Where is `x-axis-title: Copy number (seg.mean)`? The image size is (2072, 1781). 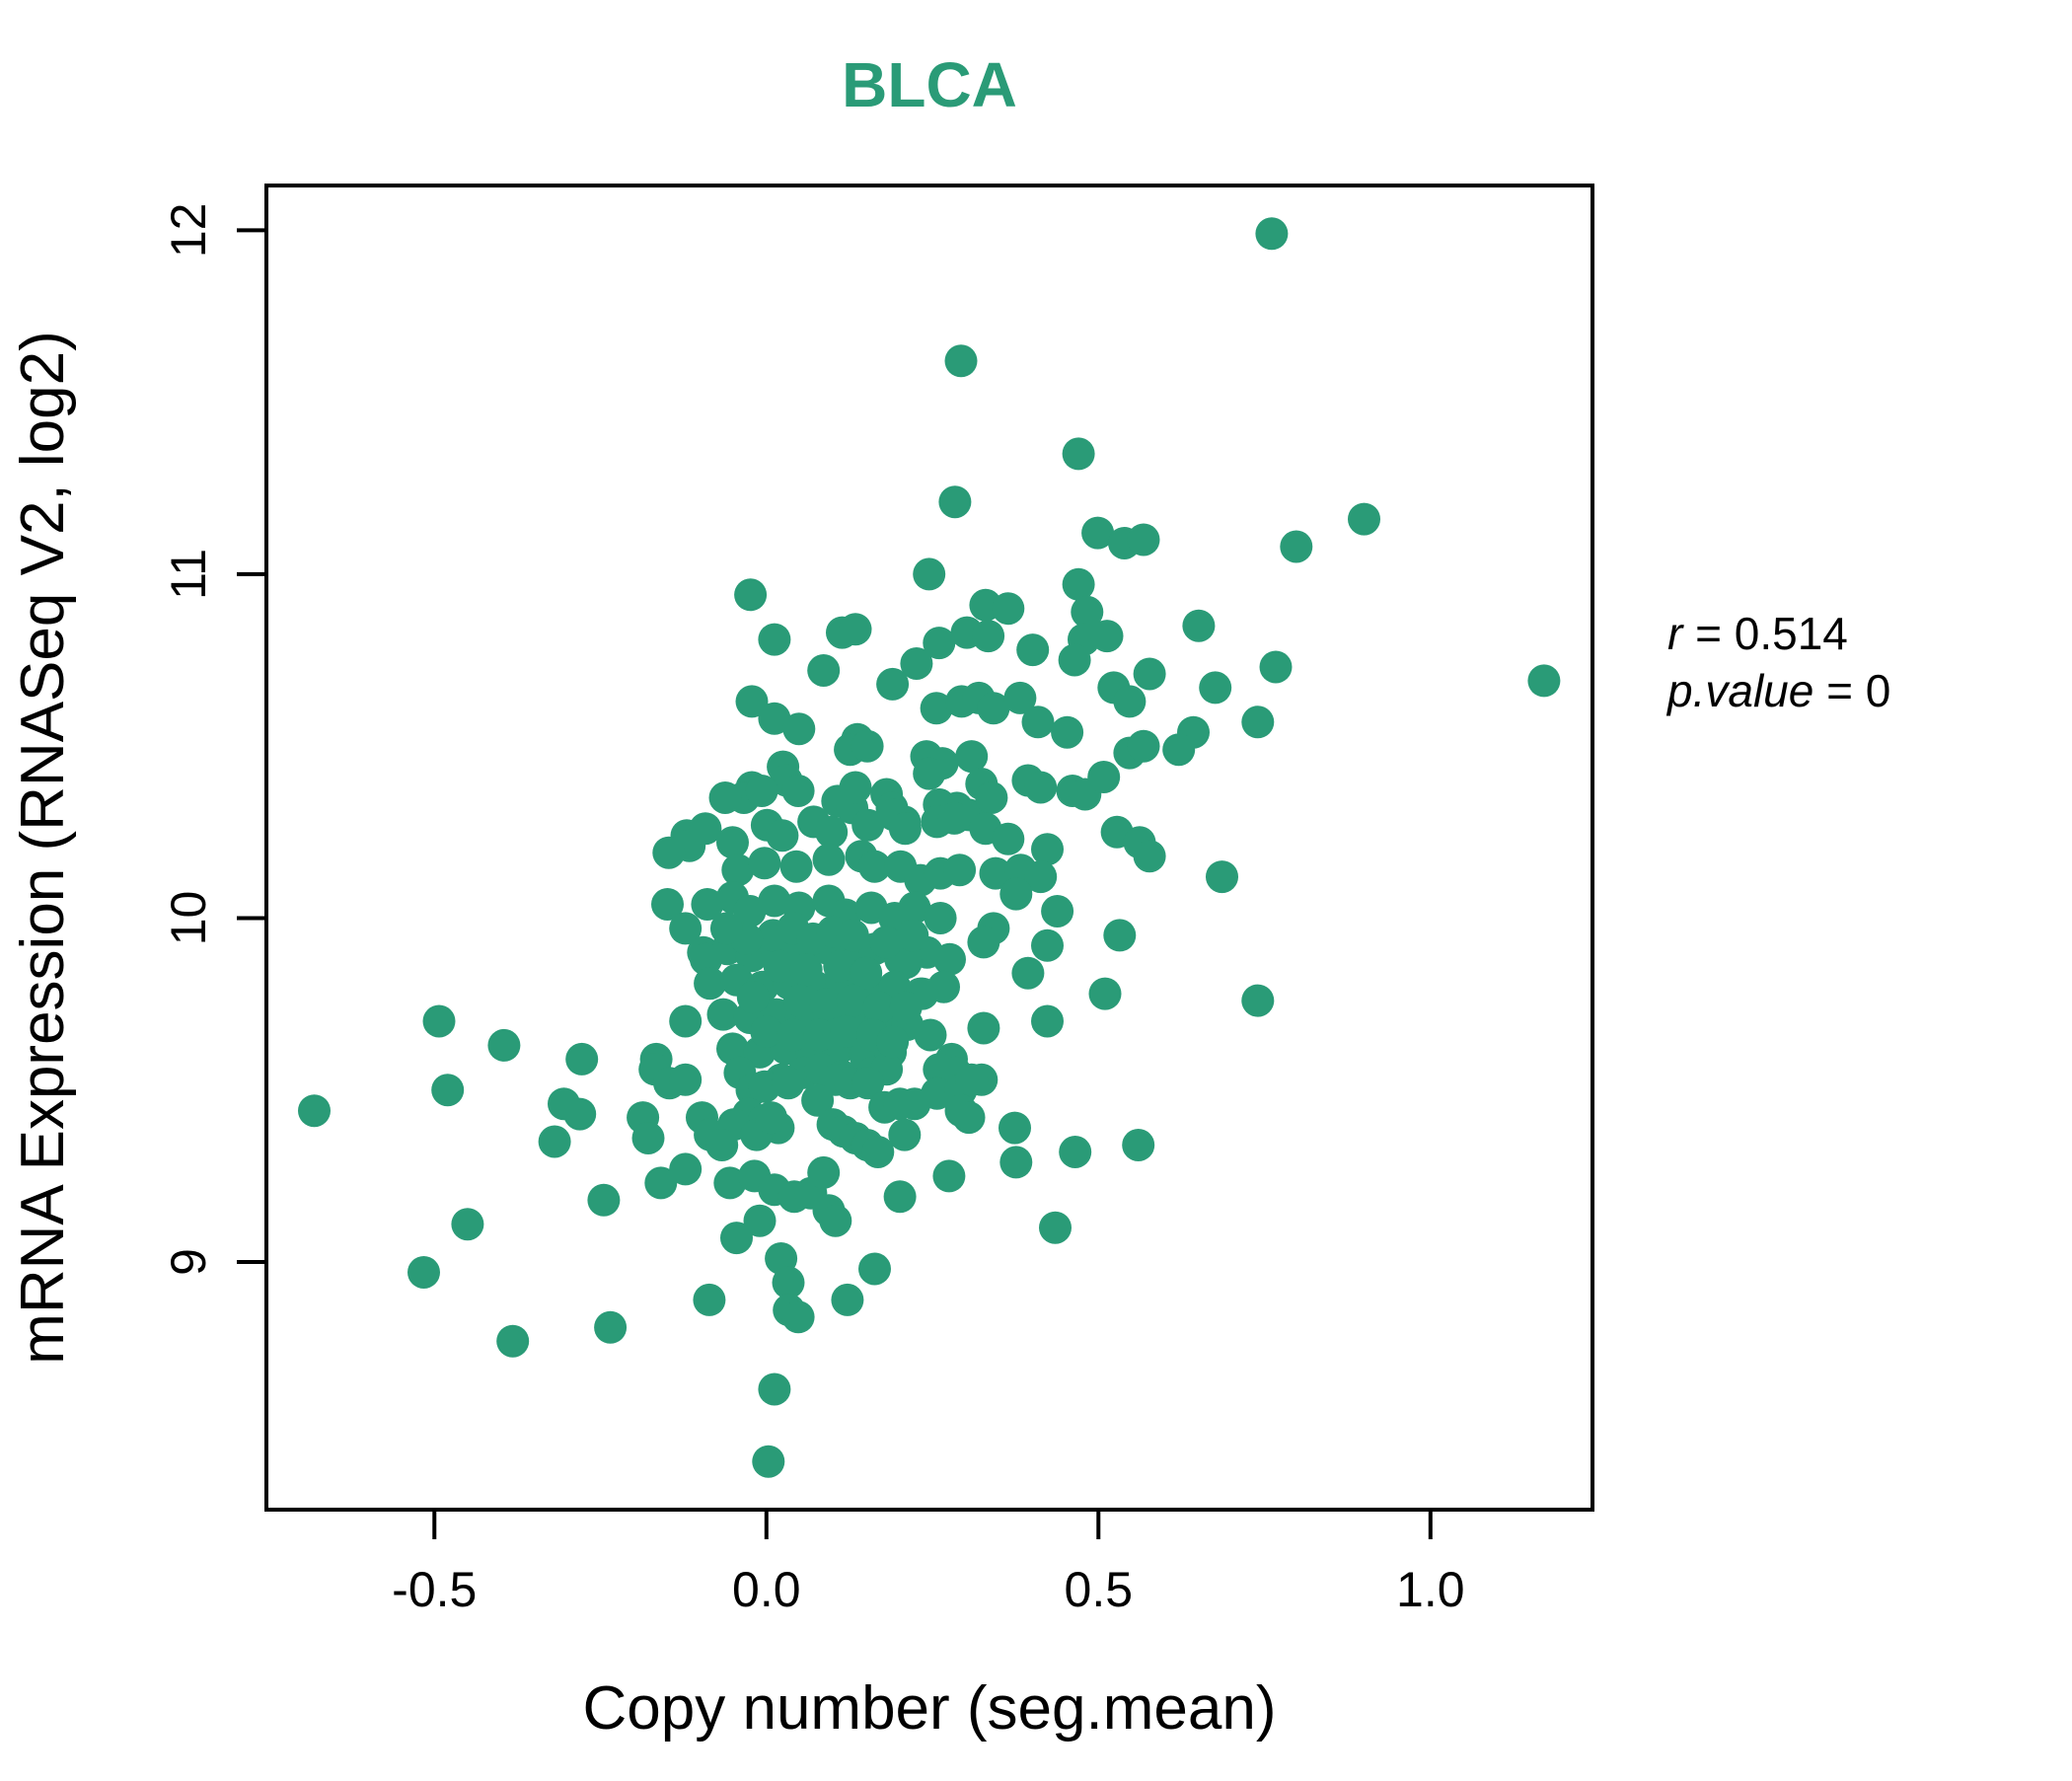 x-axis-title: Copy number (seg.mean) is located at coordinates (930, 1708).